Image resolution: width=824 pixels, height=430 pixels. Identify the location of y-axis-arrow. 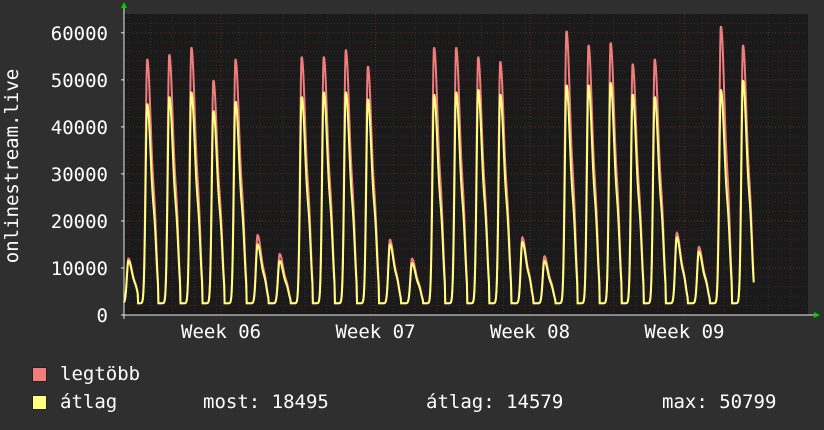
(124, 5).